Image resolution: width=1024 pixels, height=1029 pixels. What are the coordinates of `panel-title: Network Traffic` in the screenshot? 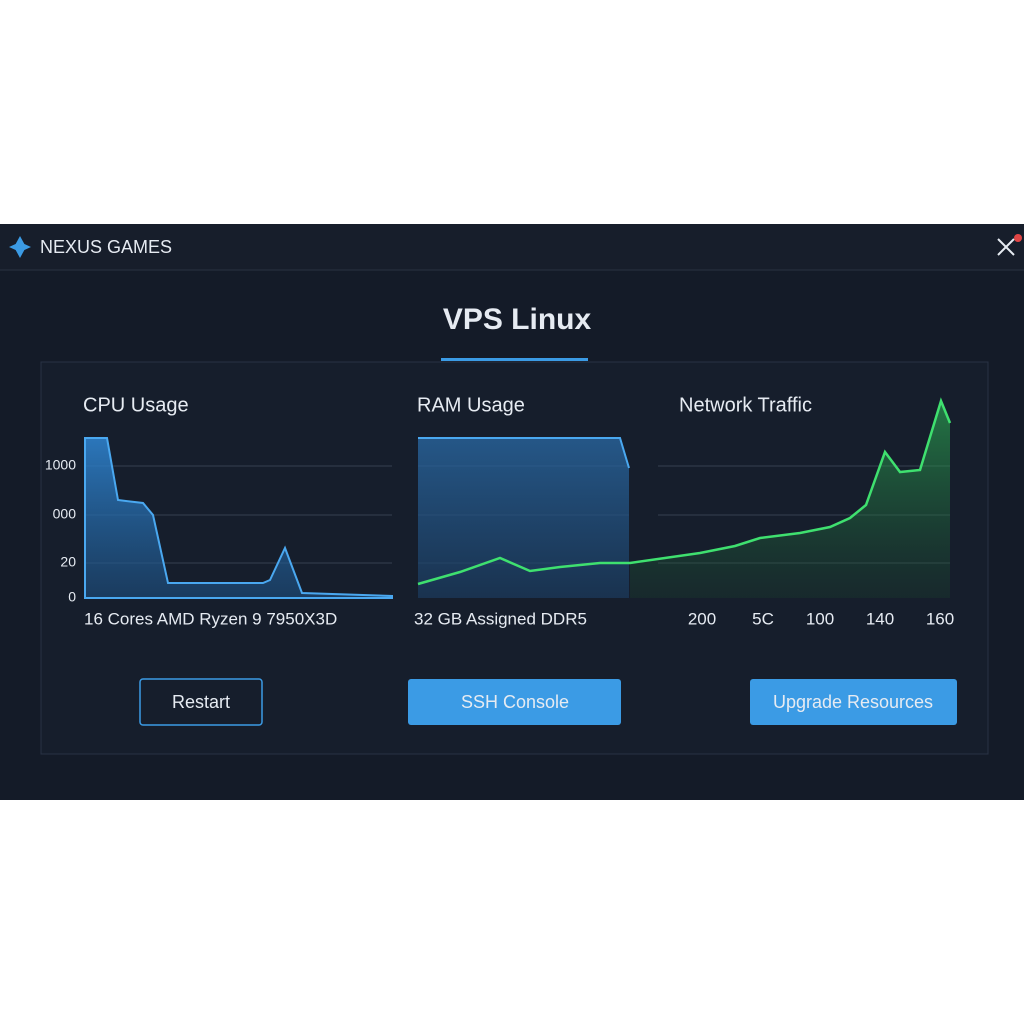 It's located at (745, 405).